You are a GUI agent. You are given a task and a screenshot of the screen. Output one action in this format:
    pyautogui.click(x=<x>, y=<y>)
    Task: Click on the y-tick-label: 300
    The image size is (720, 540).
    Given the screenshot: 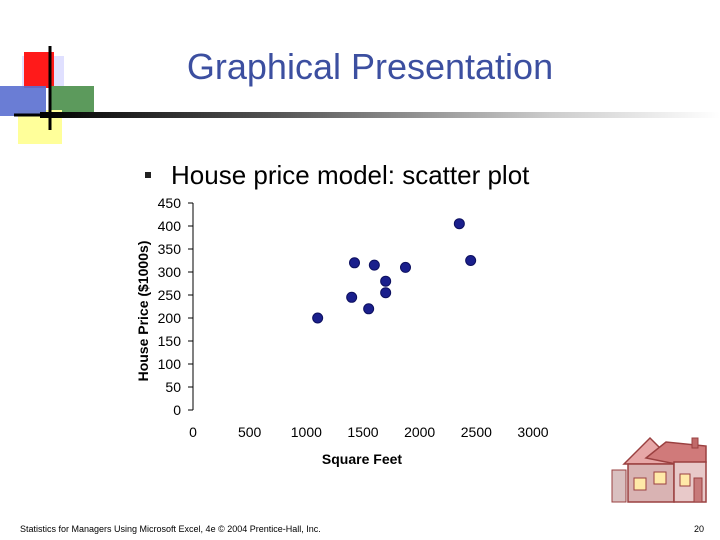 What is the action you would take?
    pyautogui.click(x=170, y=272)
    